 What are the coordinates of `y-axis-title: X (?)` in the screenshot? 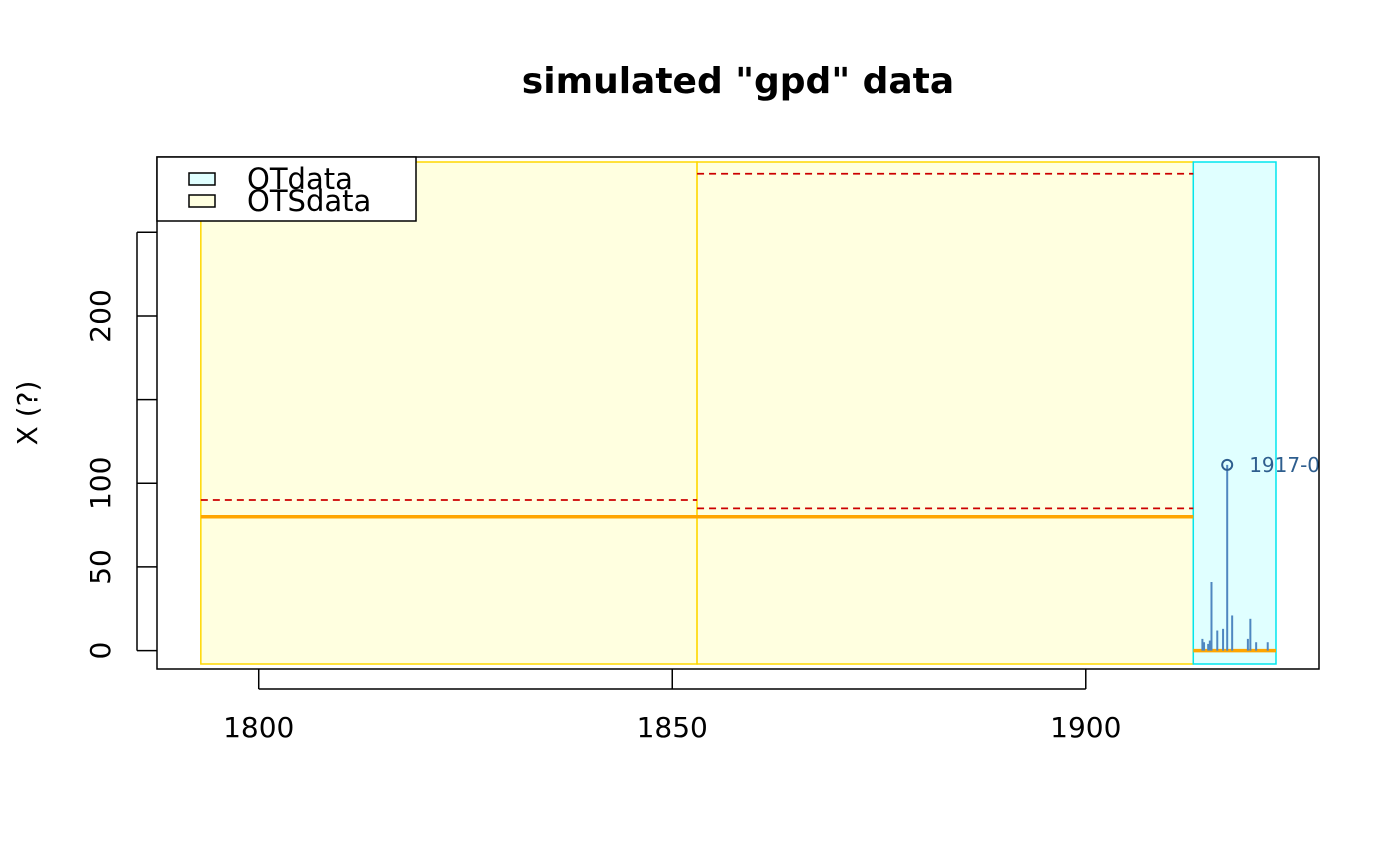 It's located at (27, 413).